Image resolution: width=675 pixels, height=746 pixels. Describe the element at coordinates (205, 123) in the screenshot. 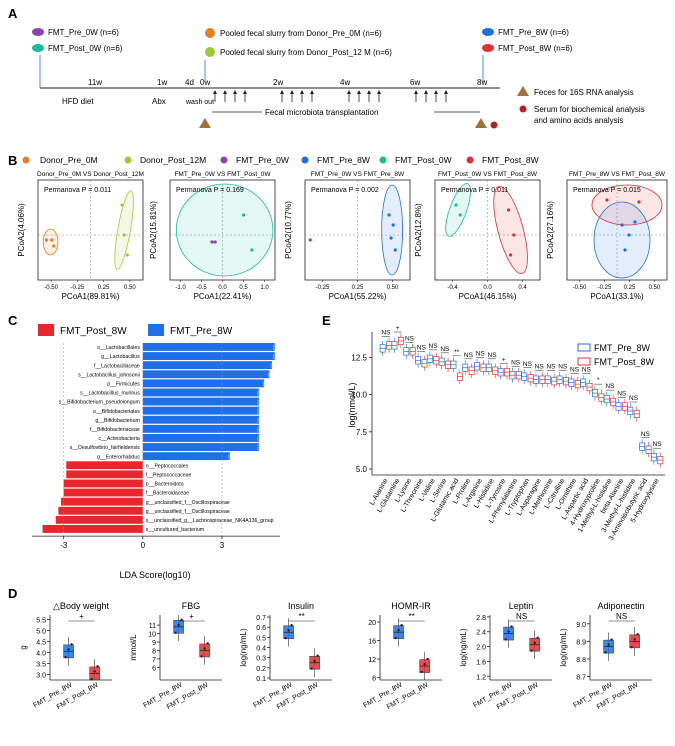

I see `feces-icon-0w` at that location.